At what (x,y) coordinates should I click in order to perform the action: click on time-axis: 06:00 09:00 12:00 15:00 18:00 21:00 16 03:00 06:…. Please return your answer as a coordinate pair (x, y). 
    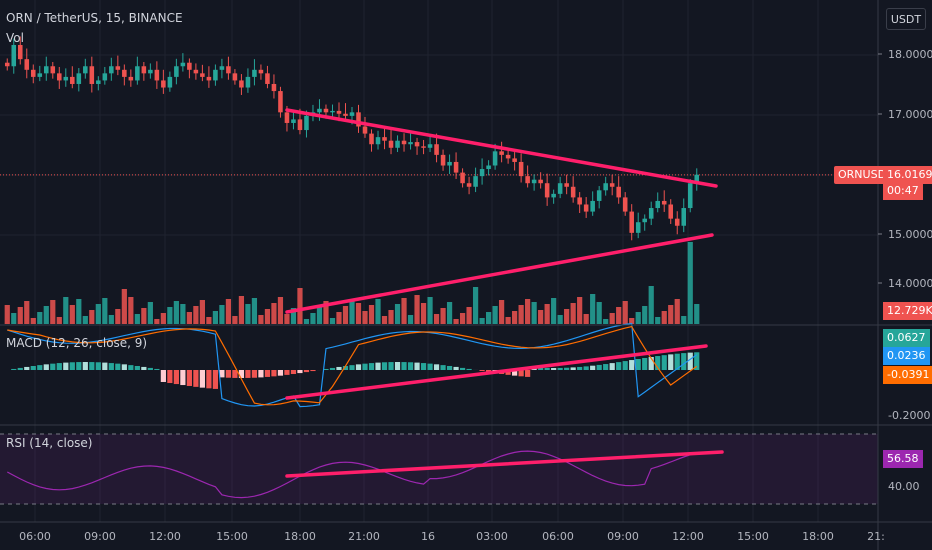
    Looking at the image, I should click on (452, 536).